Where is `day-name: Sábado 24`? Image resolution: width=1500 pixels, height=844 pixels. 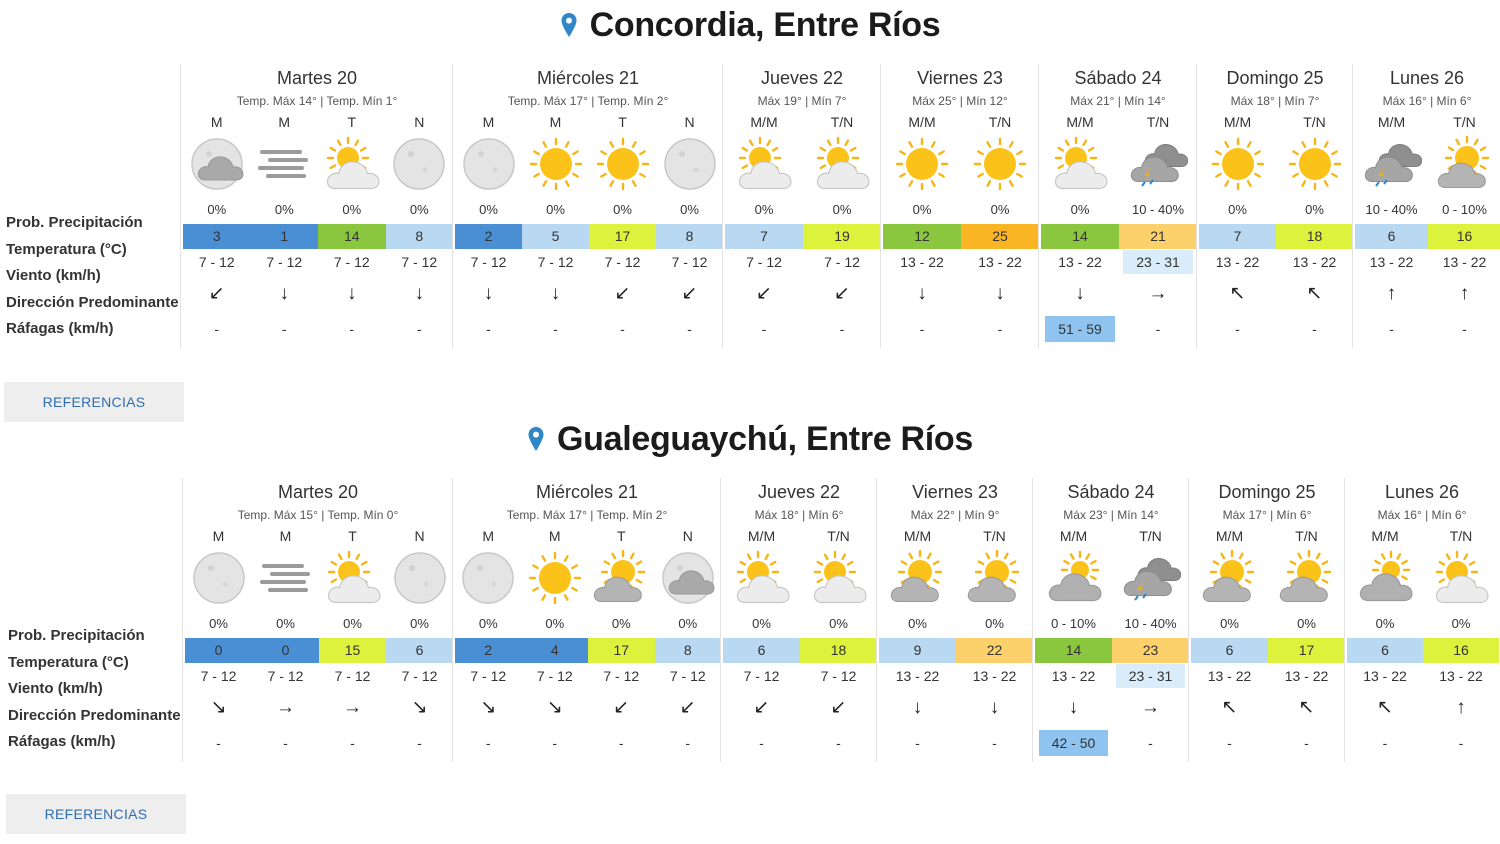 day-name: Sábado 24 is located at coordinates (1118, 78).